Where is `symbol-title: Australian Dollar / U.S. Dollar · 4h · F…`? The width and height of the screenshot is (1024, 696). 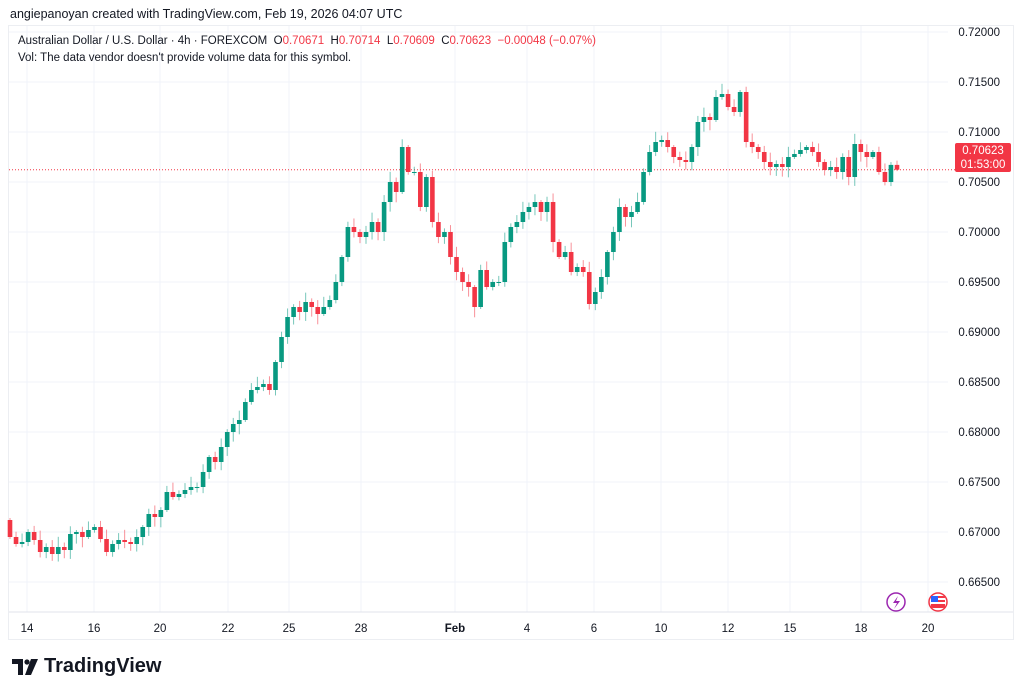
symbol-title: Australian Dollar / U.S. Dollar · 4h · F… is located at coordinates (143, 41).